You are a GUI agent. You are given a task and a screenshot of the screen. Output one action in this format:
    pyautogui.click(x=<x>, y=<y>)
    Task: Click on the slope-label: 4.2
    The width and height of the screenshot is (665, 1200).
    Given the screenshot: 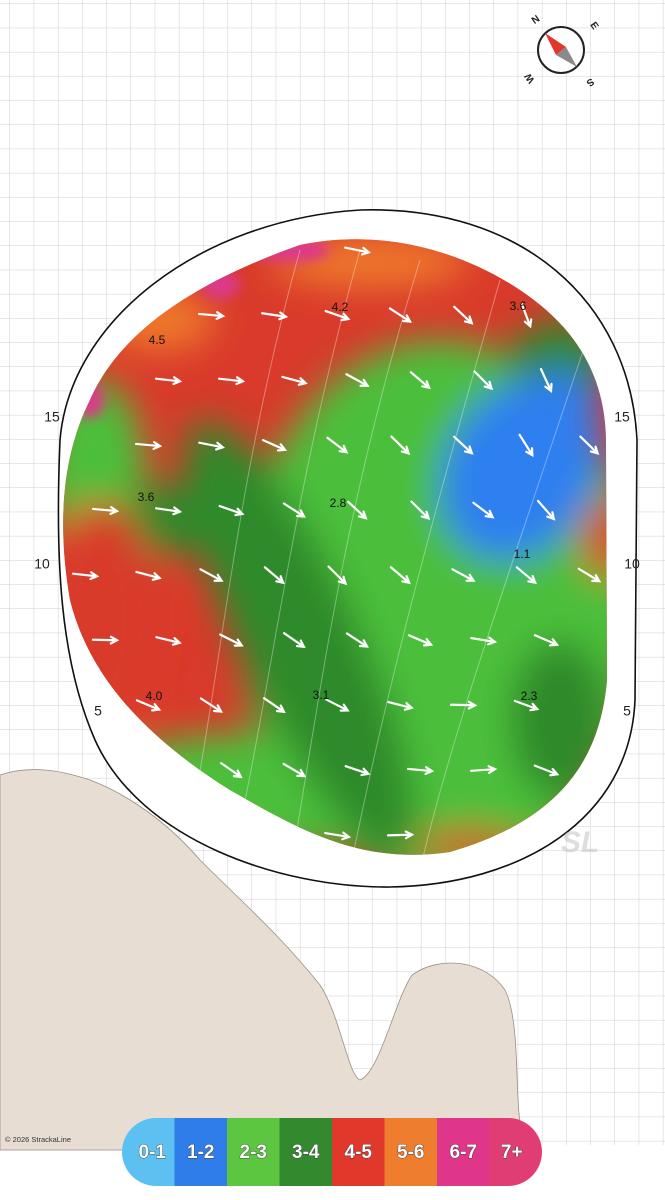 What is the action you would take?
    pyautogui.click(x=340, y=307)
    